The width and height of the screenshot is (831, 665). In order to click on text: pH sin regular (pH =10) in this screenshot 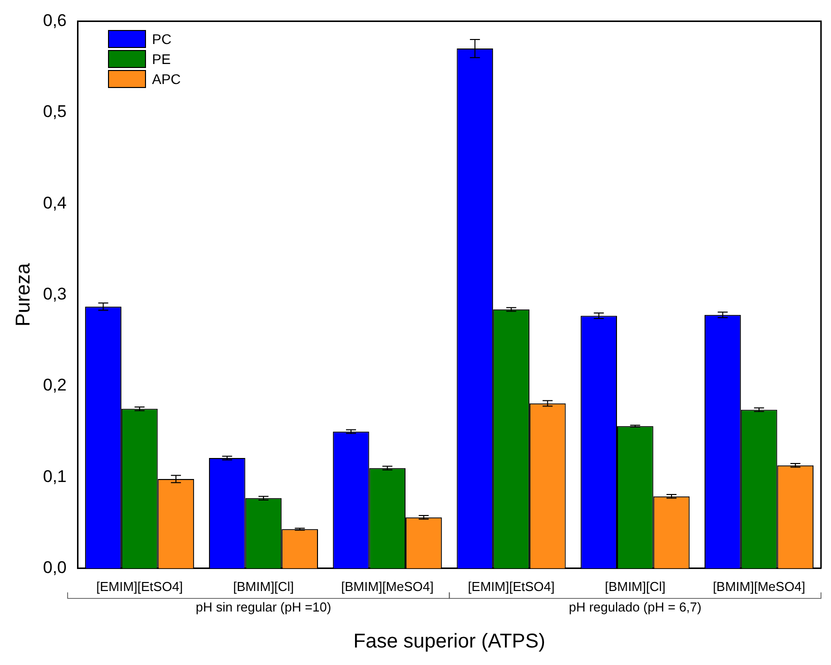, I will do `click(264, 606)`.